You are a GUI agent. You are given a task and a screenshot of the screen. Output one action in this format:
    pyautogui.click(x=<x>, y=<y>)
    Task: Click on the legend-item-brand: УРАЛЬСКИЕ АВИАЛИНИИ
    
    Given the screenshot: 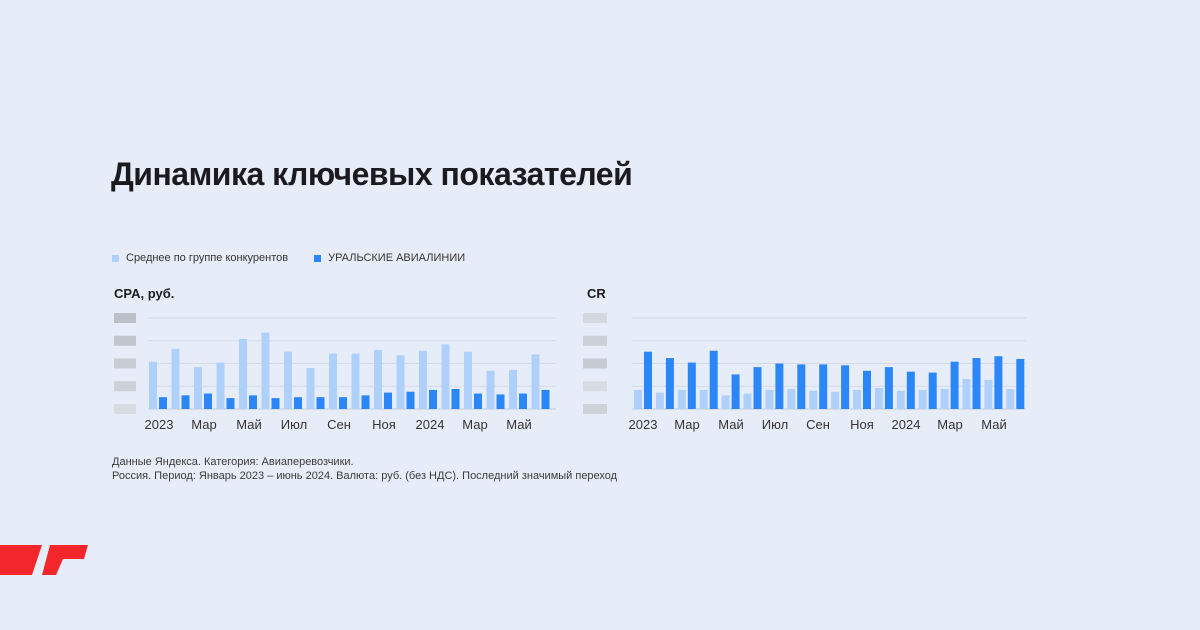 What is the action you would take?
    pyautogui.click(x=389, y=258)
    